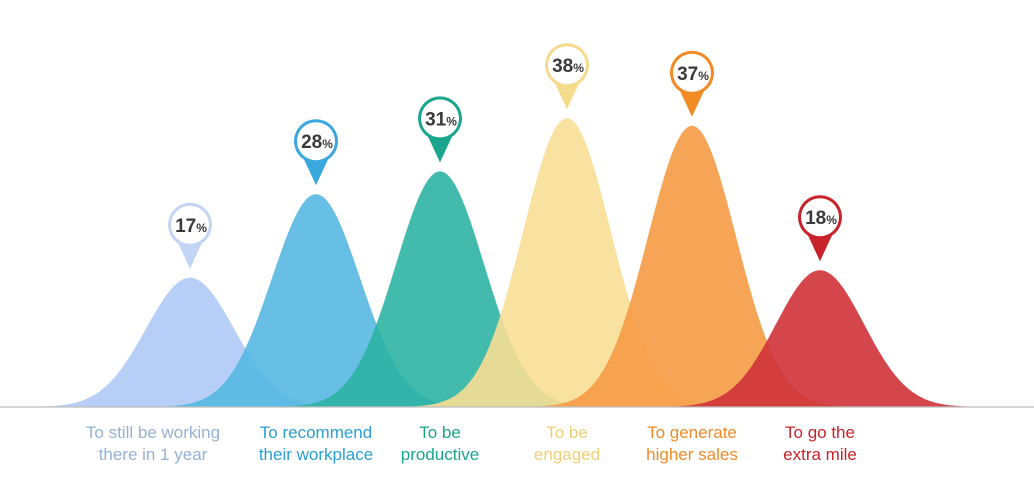  What do you see at coordinates (819, 338) in the screenshot?
I see `curve-to-go-the-extra-mile` at bounding box center [819, 338].